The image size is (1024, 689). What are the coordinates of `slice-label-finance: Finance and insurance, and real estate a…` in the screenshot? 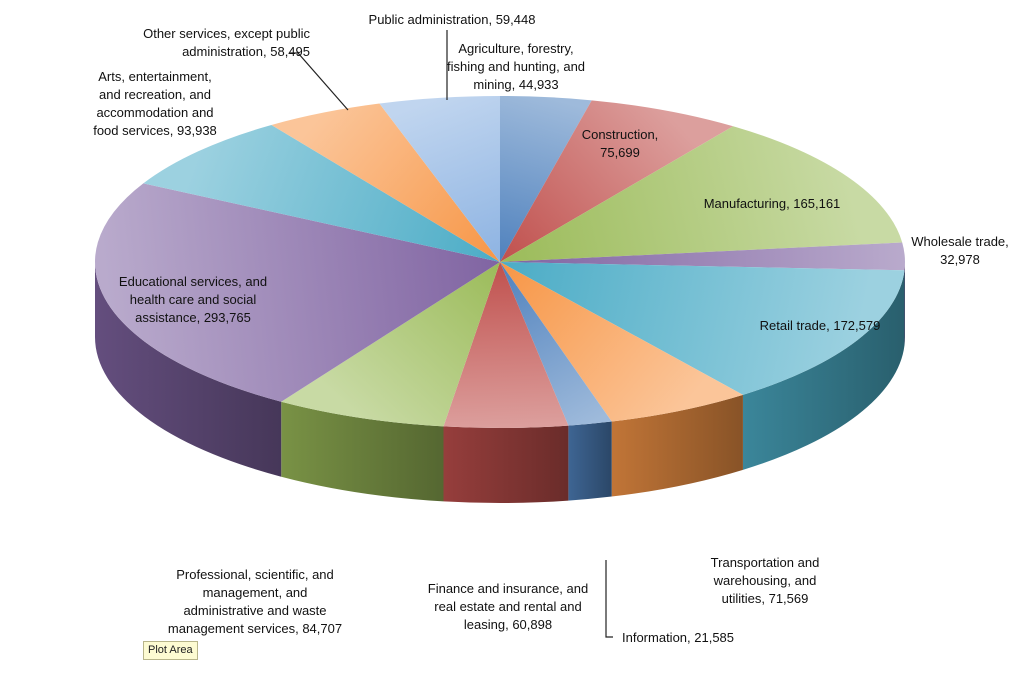 It's located at (508, 606).